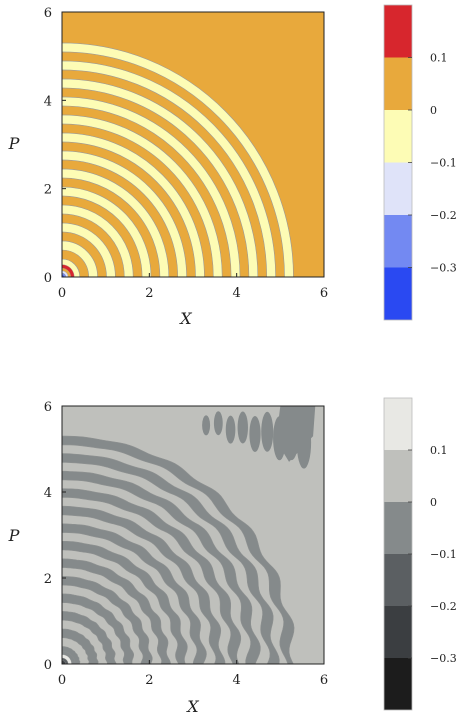 The image size is (474, 718). I want to click on bottom-xlabel: X, so click(192, 706).